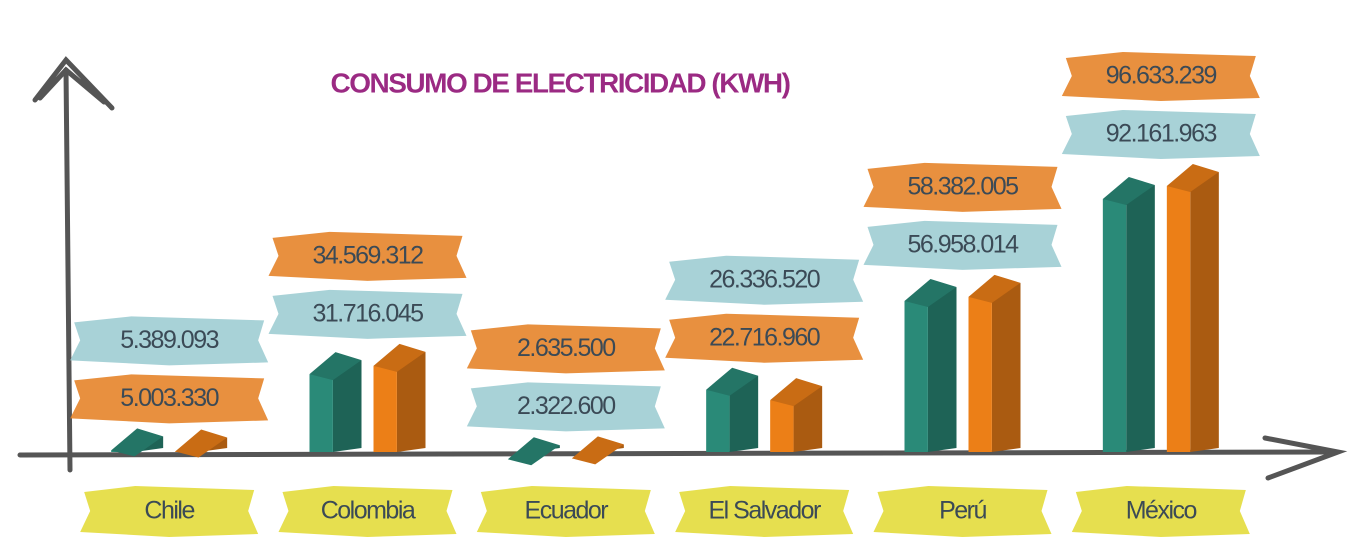  I want to click on value-label: 5.389.093, so click(169, 340).